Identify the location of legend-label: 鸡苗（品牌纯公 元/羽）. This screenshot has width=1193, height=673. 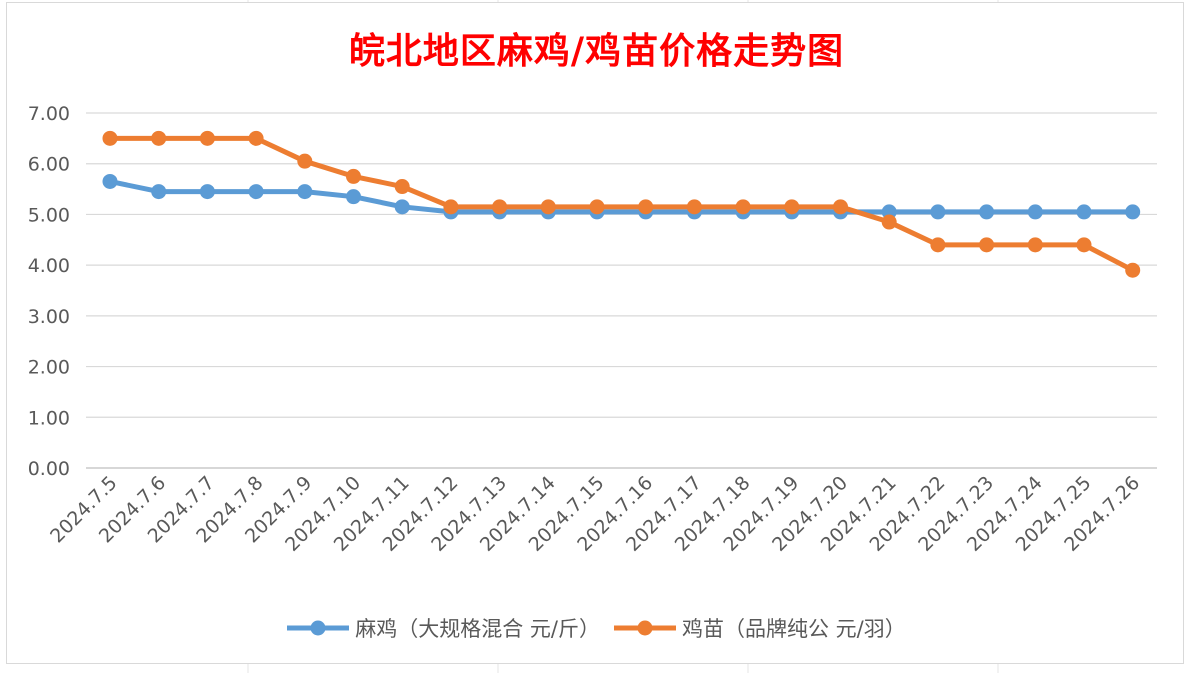
(794, 629).